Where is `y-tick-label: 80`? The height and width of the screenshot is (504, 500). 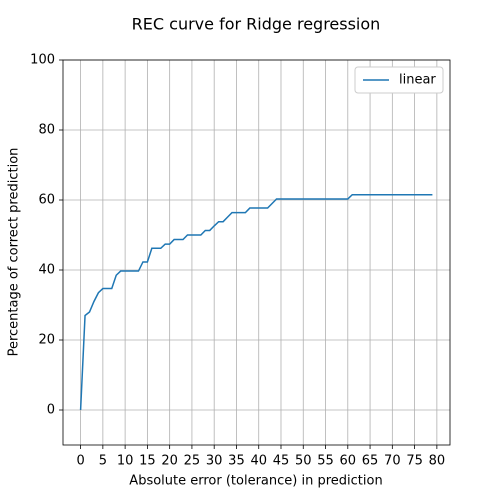
y-tick-label: 80 is located at coordinates (46, 130).